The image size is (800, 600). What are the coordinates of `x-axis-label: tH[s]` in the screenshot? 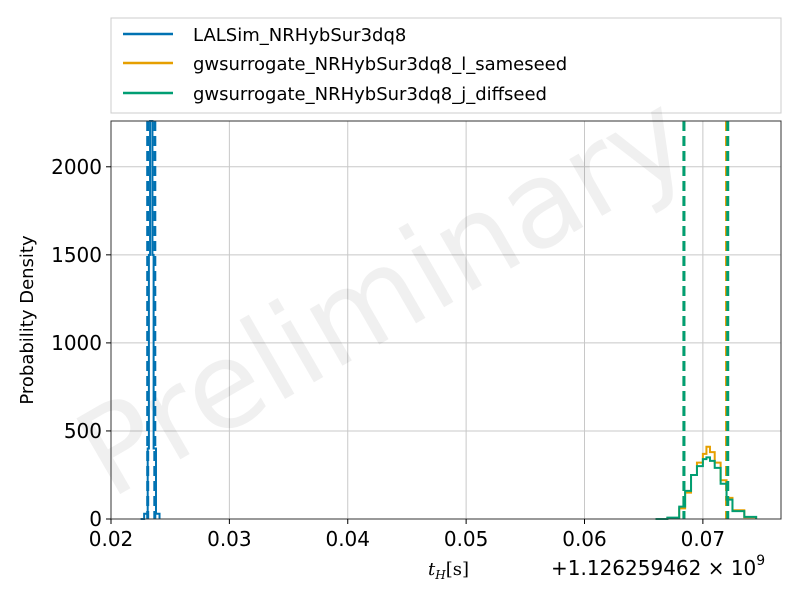 It's located at (448, 570).